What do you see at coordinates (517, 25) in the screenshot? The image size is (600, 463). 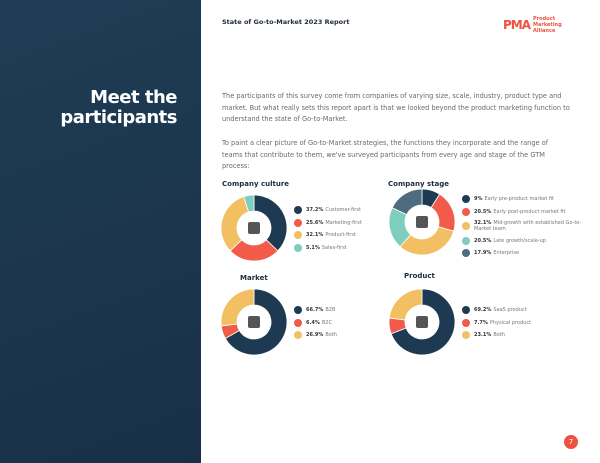 I see `logo-mark: PMA` at bounding box center [517, 25].